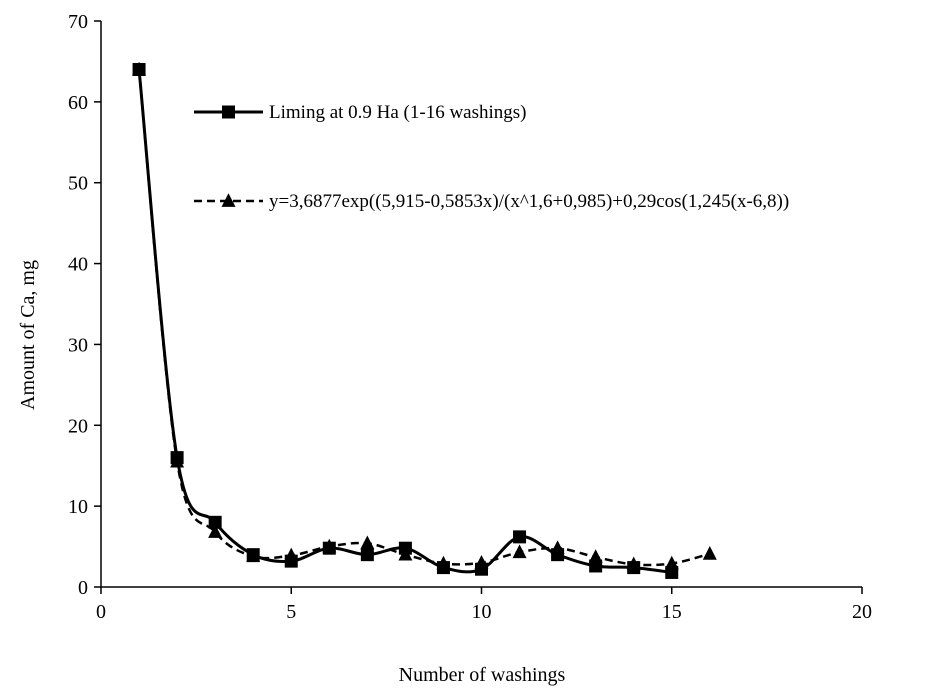 This screenshot has height=695, width=927. Describe the element at coordinates (78, 184) in the screenshot. I see `y-tick-label: 50` at that location.